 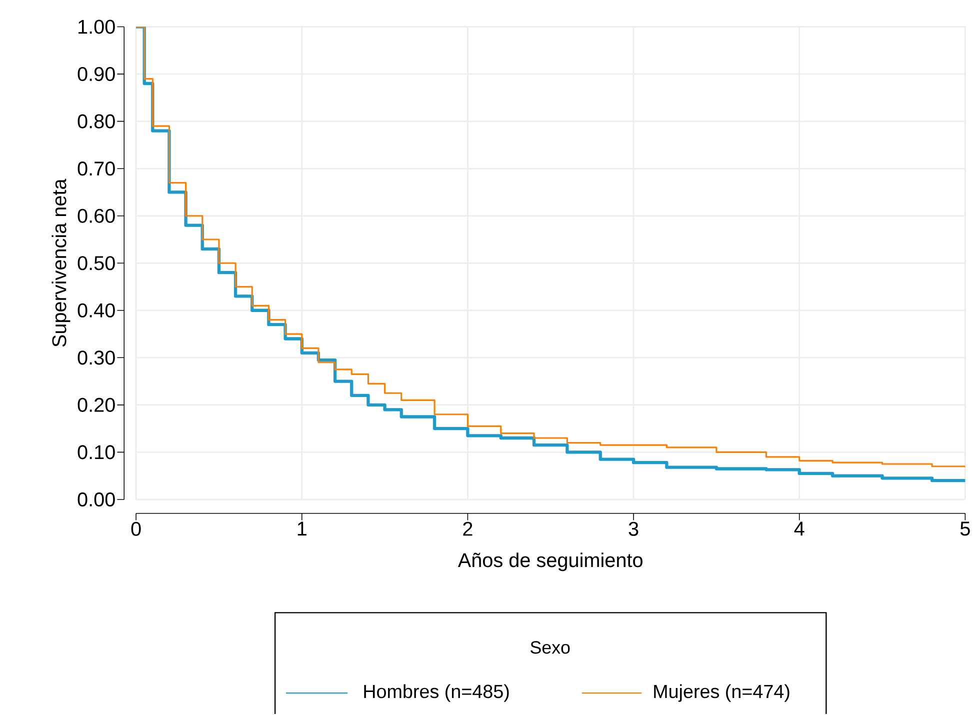 I want to click on y-tick-label: 0.60, so click(x=96, y=215).